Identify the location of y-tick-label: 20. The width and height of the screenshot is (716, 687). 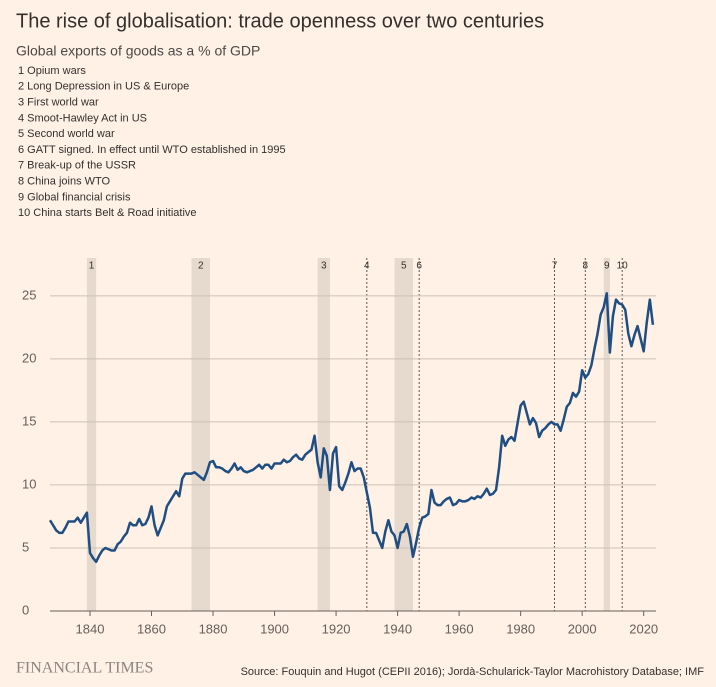
(29, 357).